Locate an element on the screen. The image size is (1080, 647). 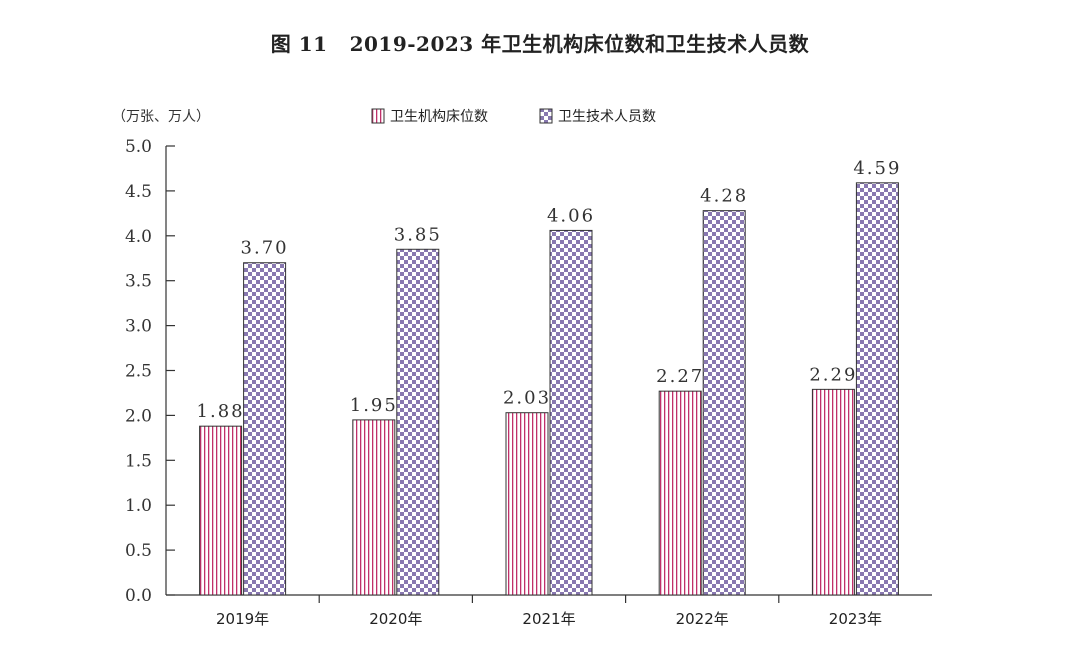
data-label: 2.29 is located at coordinates (833, 374).